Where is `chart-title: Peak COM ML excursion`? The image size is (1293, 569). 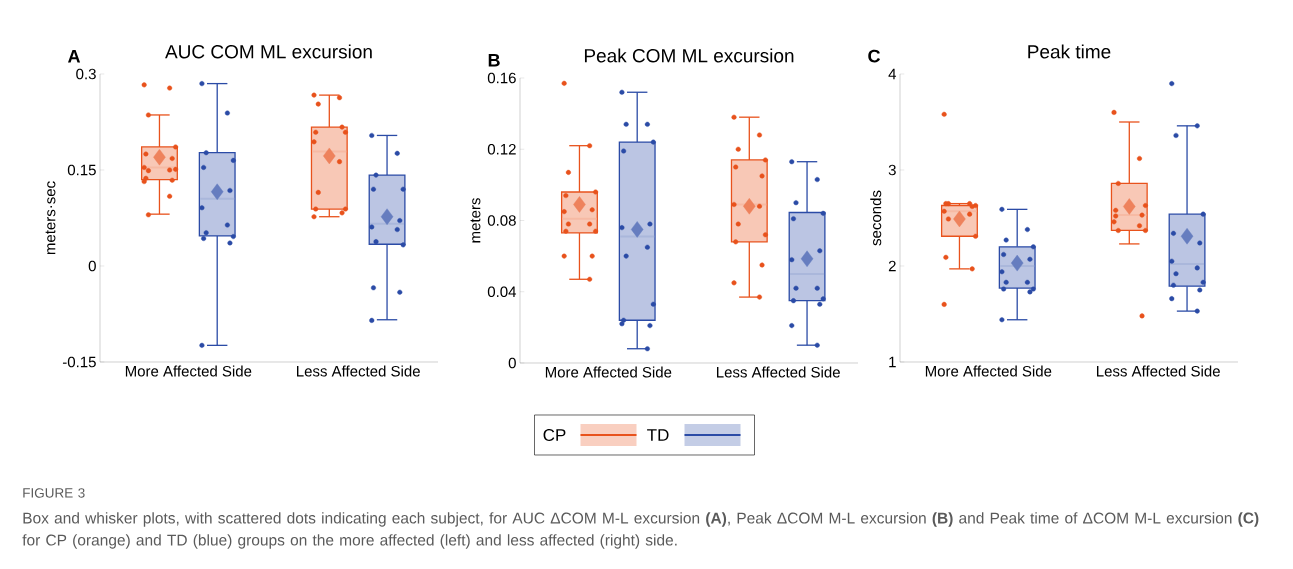
chart-title: Peak COM ML excursion is located at coordinates (689, 55).